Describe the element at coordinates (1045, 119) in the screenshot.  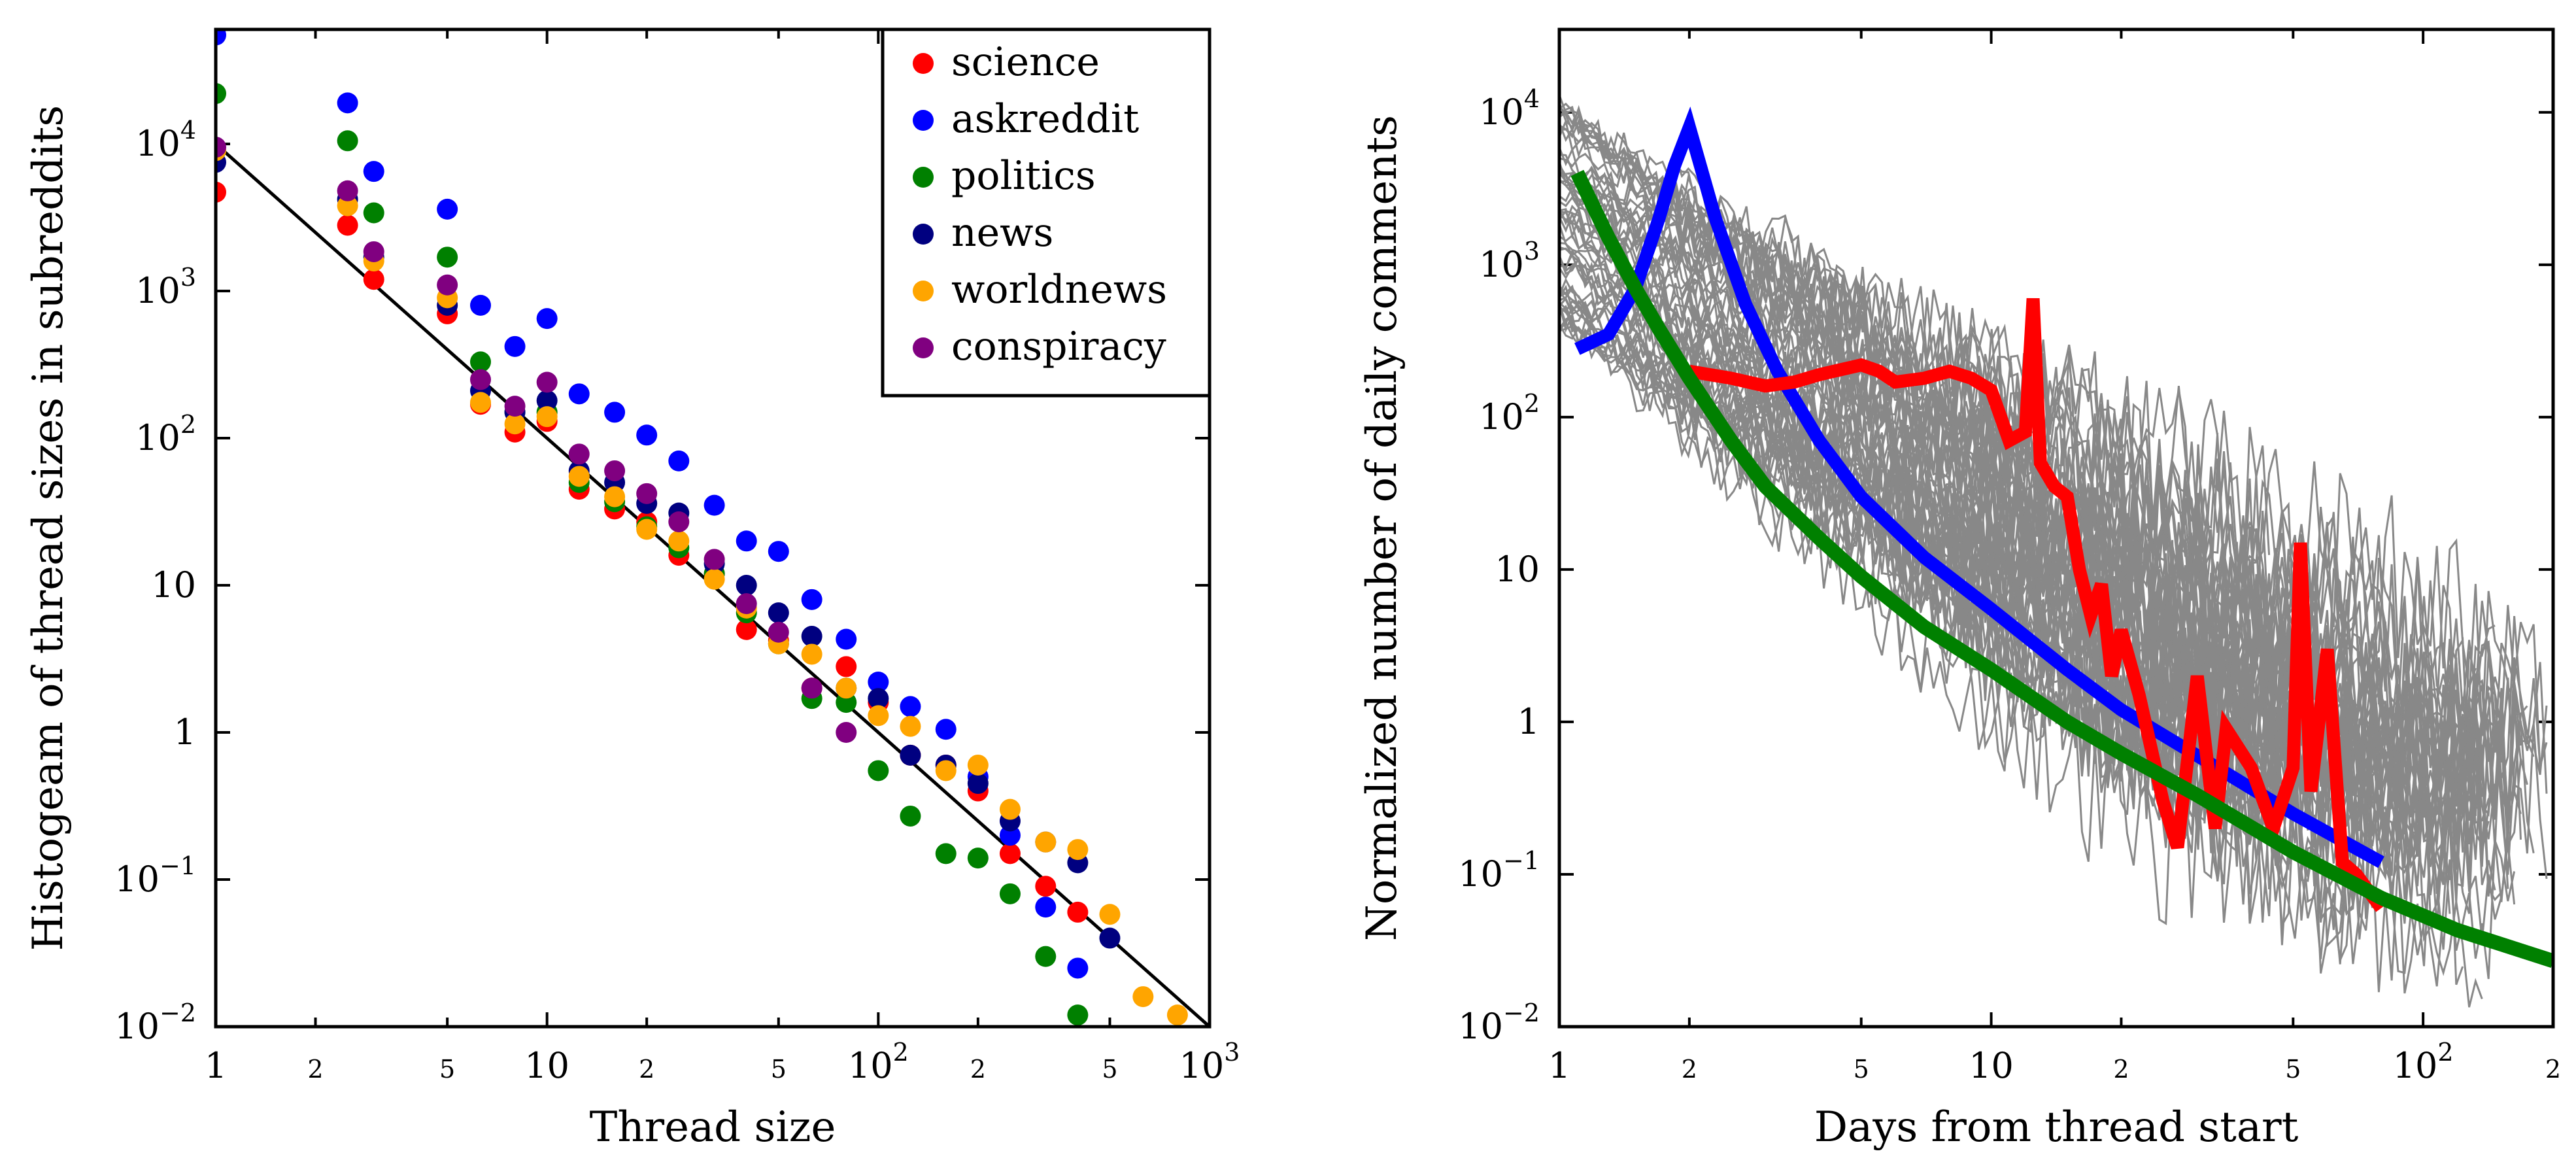
I see `legend-label-askreddit: askreddit` at that location.